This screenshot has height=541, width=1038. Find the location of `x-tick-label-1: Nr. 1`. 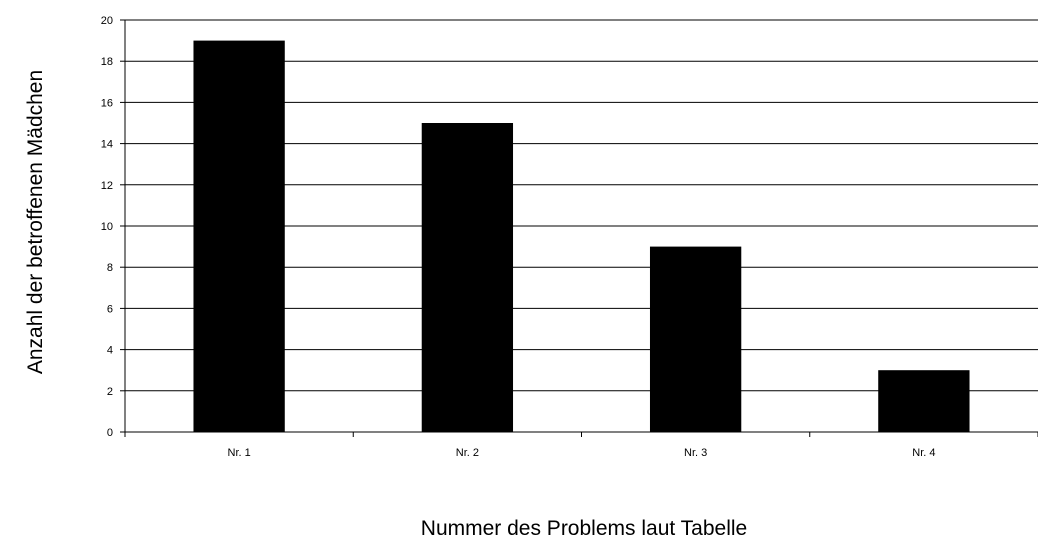

x-tick-label-1: Nr. 1 is located at coordinates (239, 453).